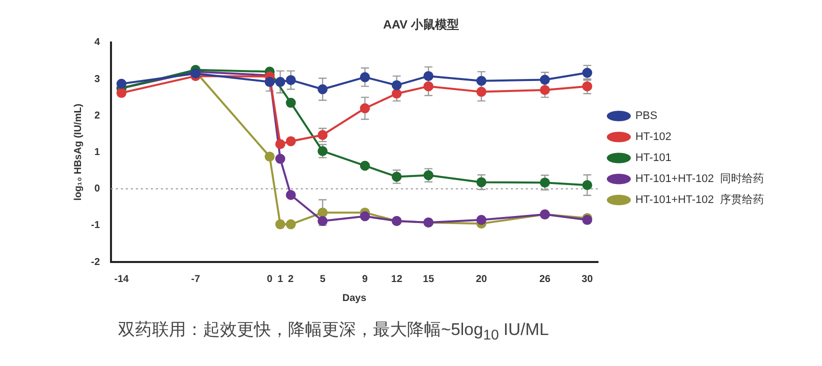  I want to click on x-tick-label: -14, so click(122, 279).